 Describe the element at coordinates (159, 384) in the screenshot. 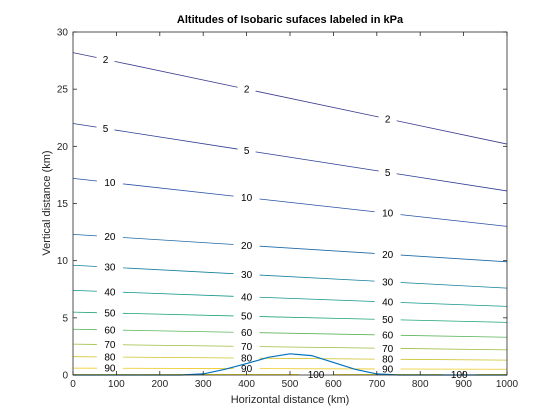

I see `x-tick-label: 200` at that location.